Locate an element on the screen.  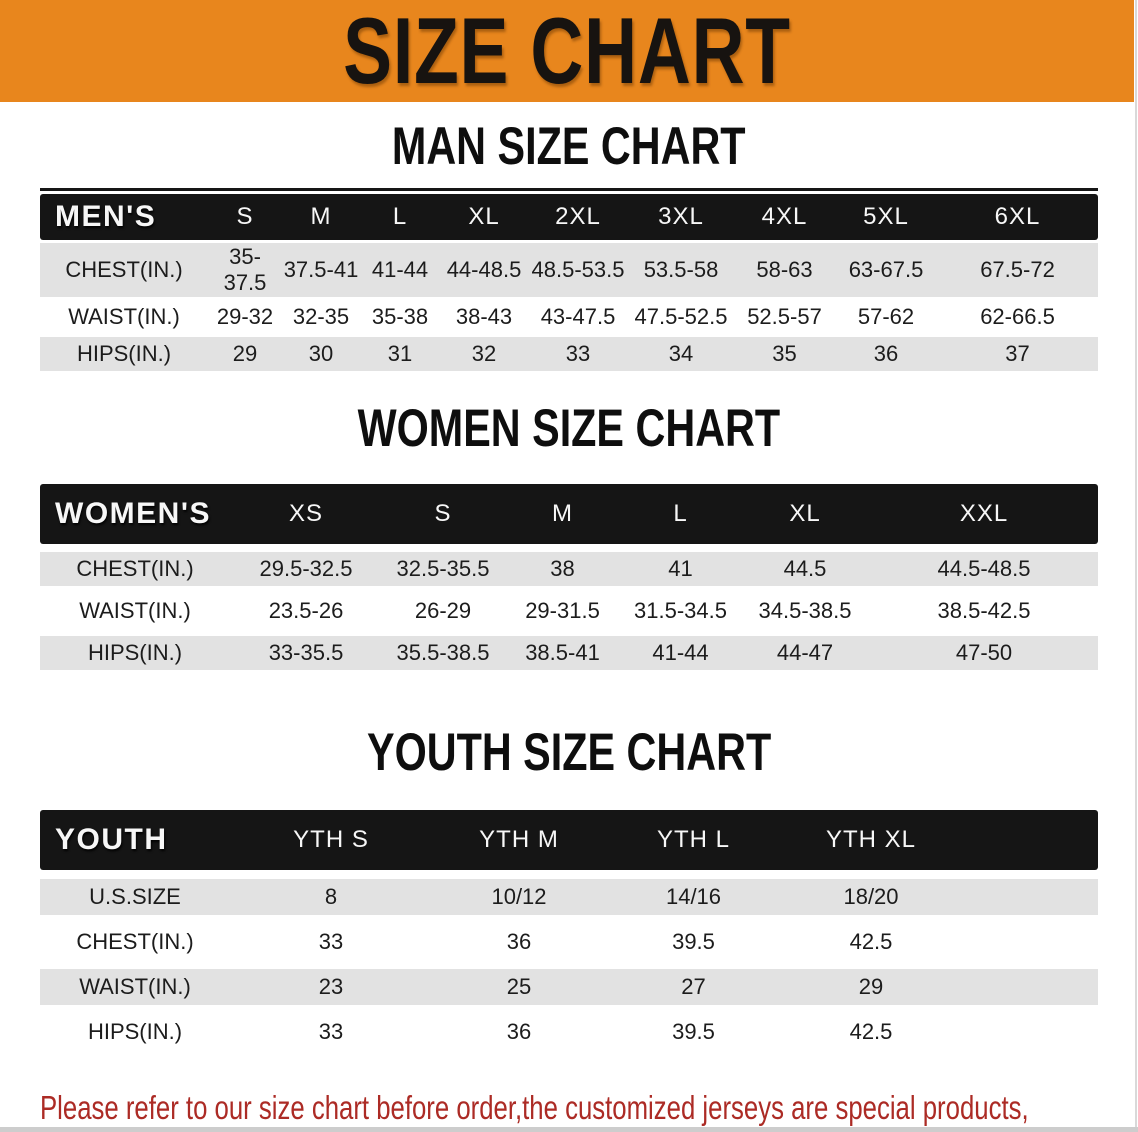
size-column-header: S is located at coordinates (443, 514).